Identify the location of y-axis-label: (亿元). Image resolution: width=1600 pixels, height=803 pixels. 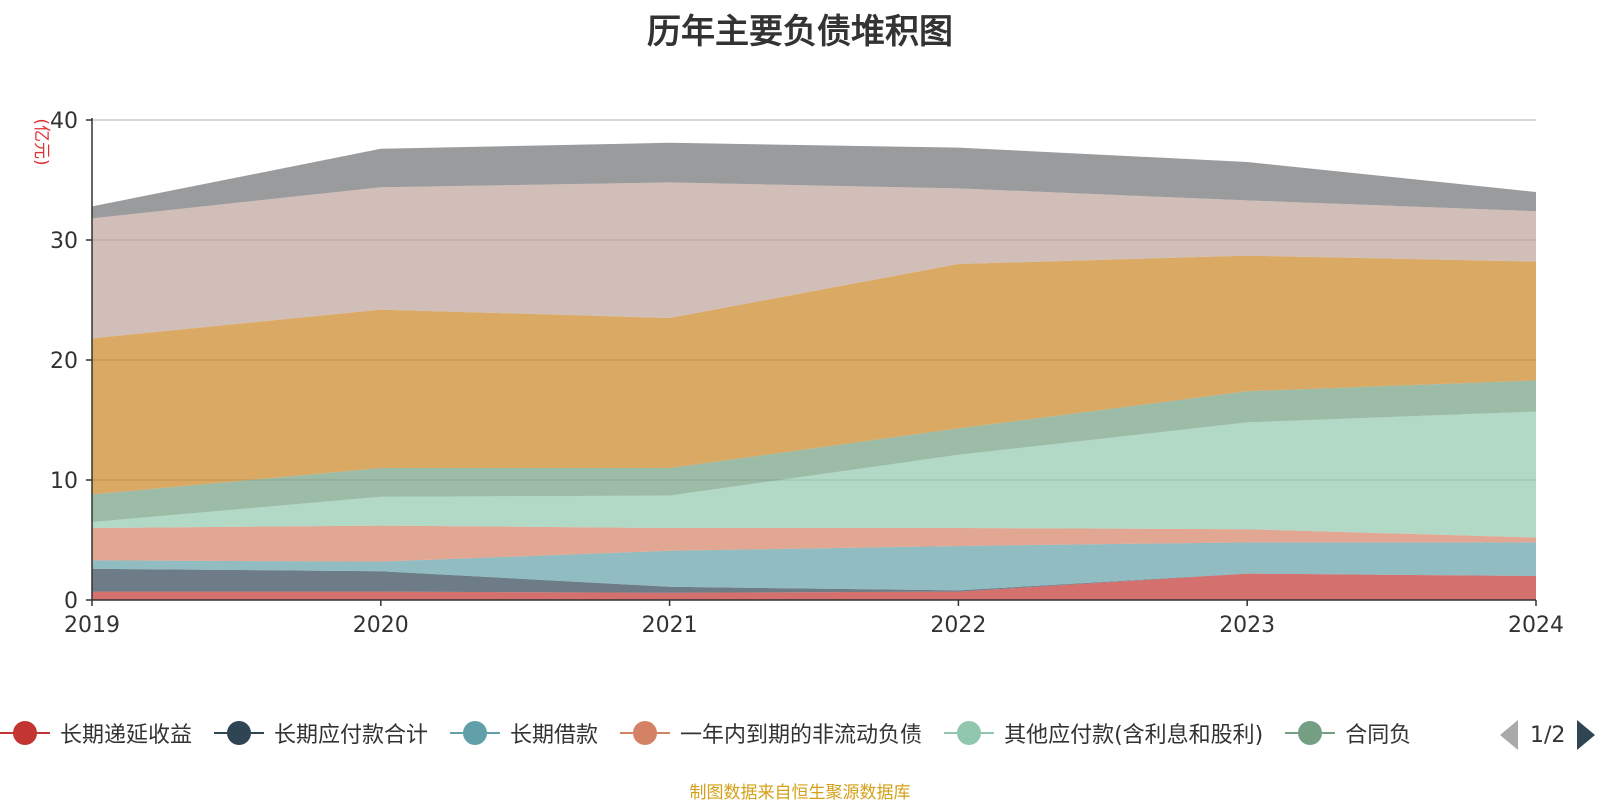
(41, 141).